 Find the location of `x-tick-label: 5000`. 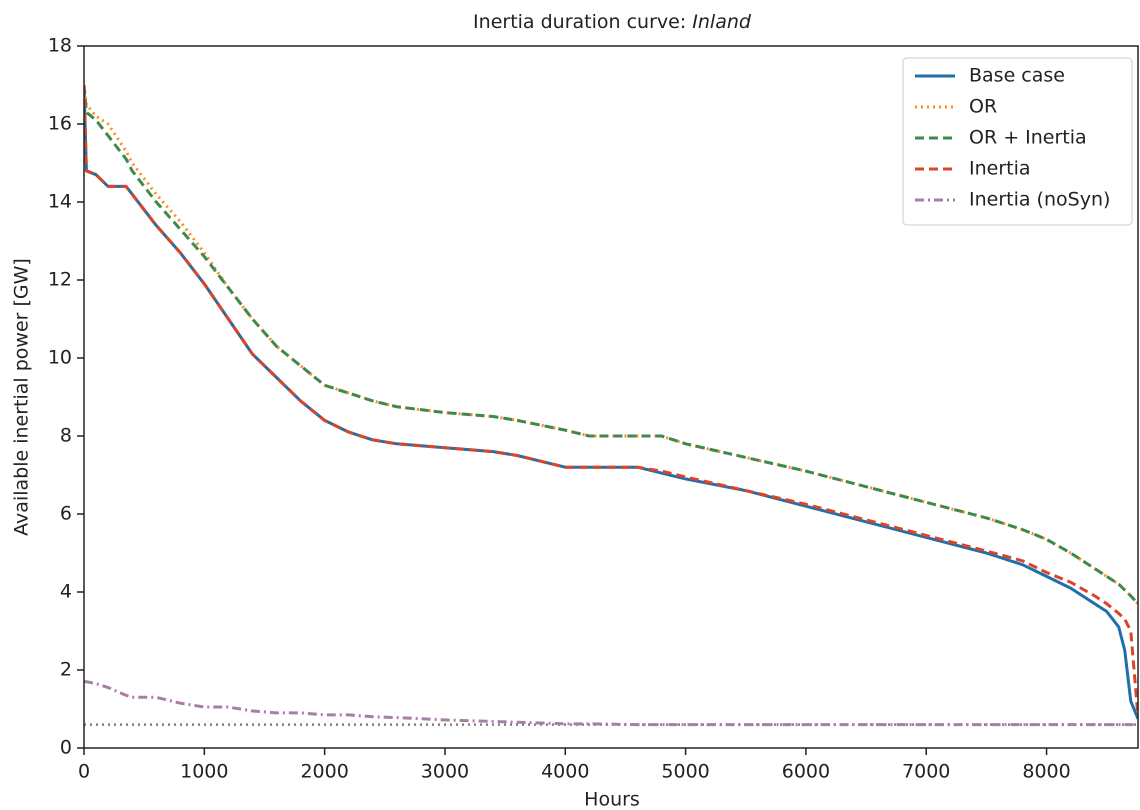

x-tick-label: 5000 is located at coordinates (685, 772).